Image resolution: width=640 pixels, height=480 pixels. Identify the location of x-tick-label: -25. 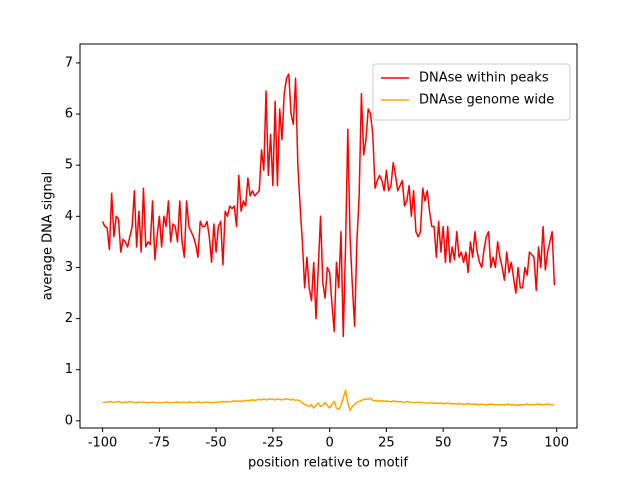
(272, 443).